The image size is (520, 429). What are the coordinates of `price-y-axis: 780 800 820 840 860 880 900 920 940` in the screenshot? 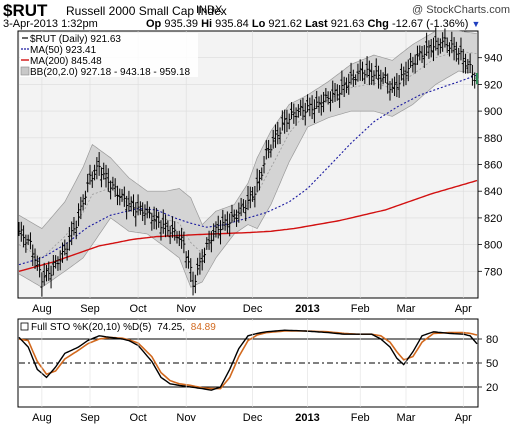 It's located at (490, 165).